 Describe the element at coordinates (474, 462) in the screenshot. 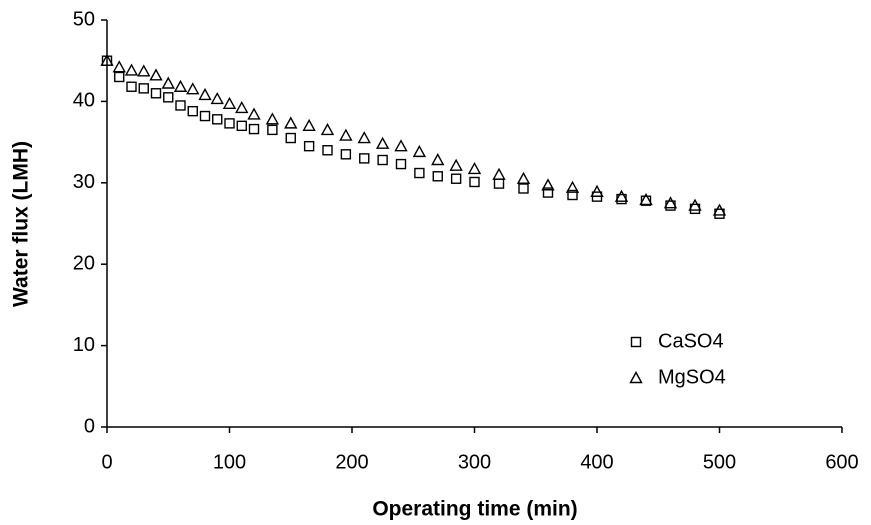

I see `x-tick-label: 300` at that location.